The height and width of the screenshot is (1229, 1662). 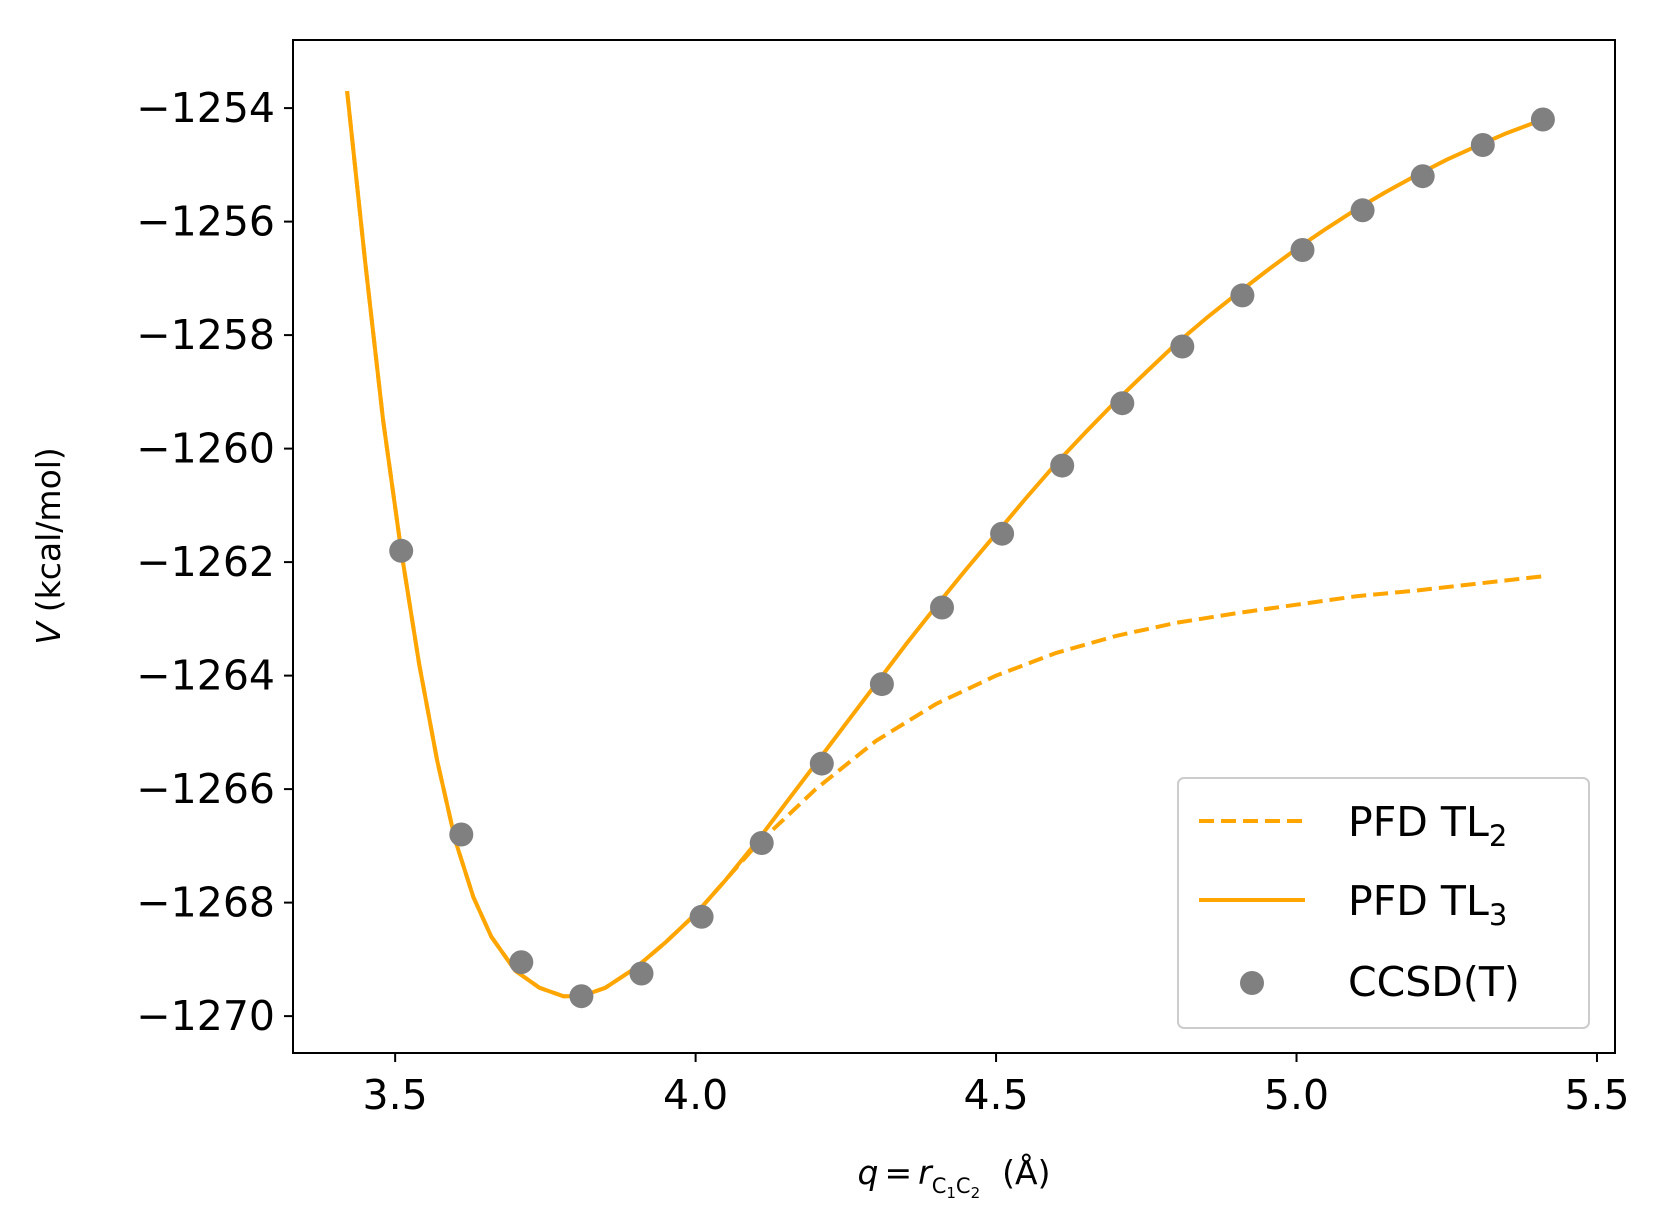 I want to click on y-axis-unit: (kcal/mol), so click(x=48, y=529).